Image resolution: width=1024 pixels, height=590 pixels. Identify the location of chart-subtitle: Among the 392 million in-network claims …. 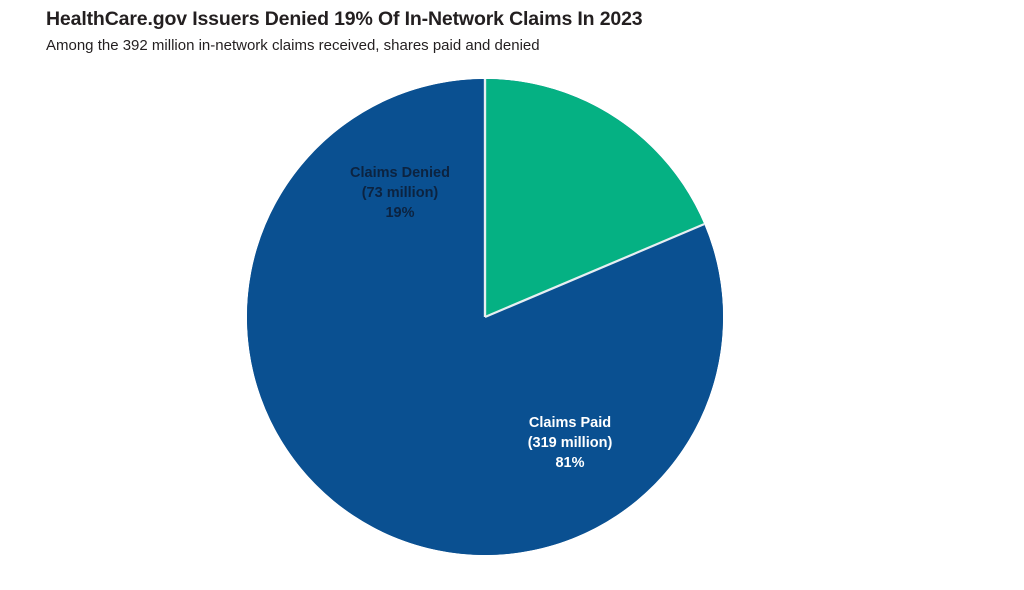
(293, 45).